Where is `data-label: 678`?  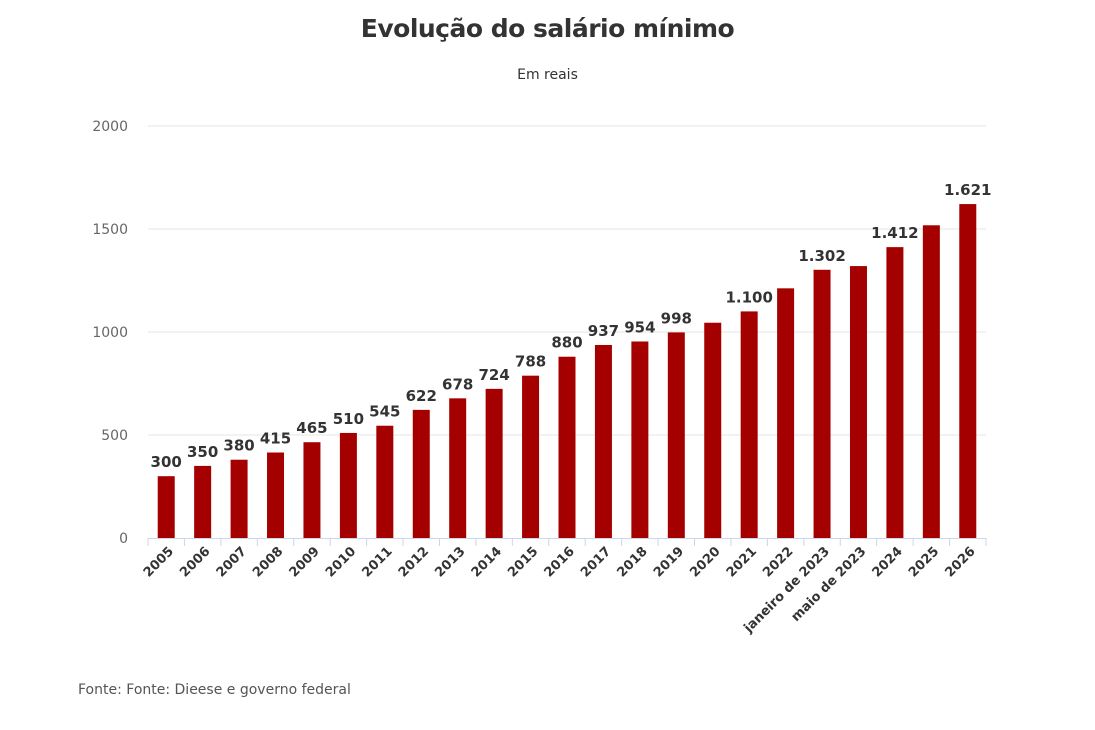
data-label: 678 is located at coordinates (457, 384).